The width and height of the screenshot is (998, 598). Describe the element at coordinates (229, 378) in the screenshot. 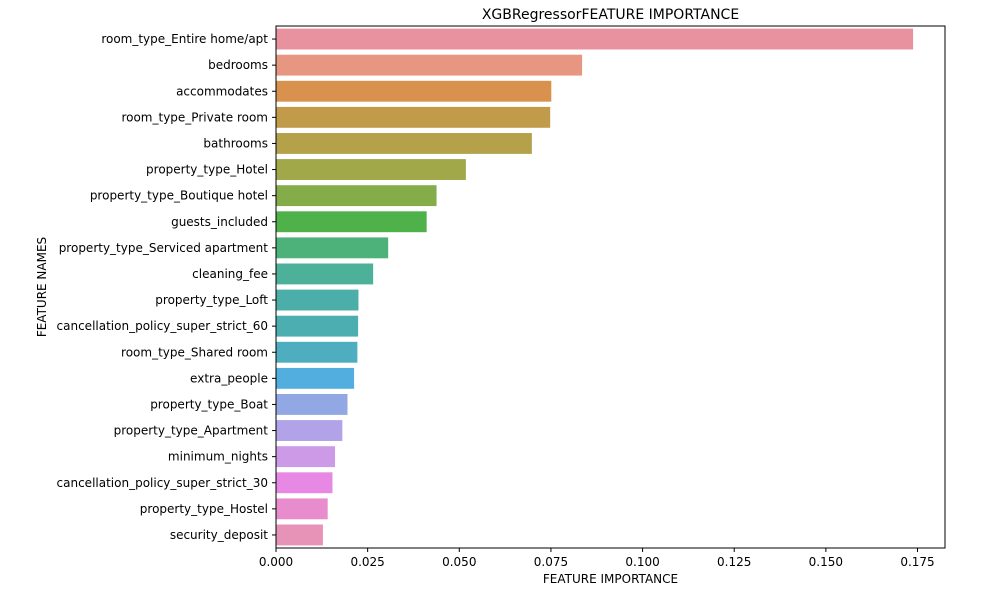

I see `y-tick-label: extra_people` at that location.